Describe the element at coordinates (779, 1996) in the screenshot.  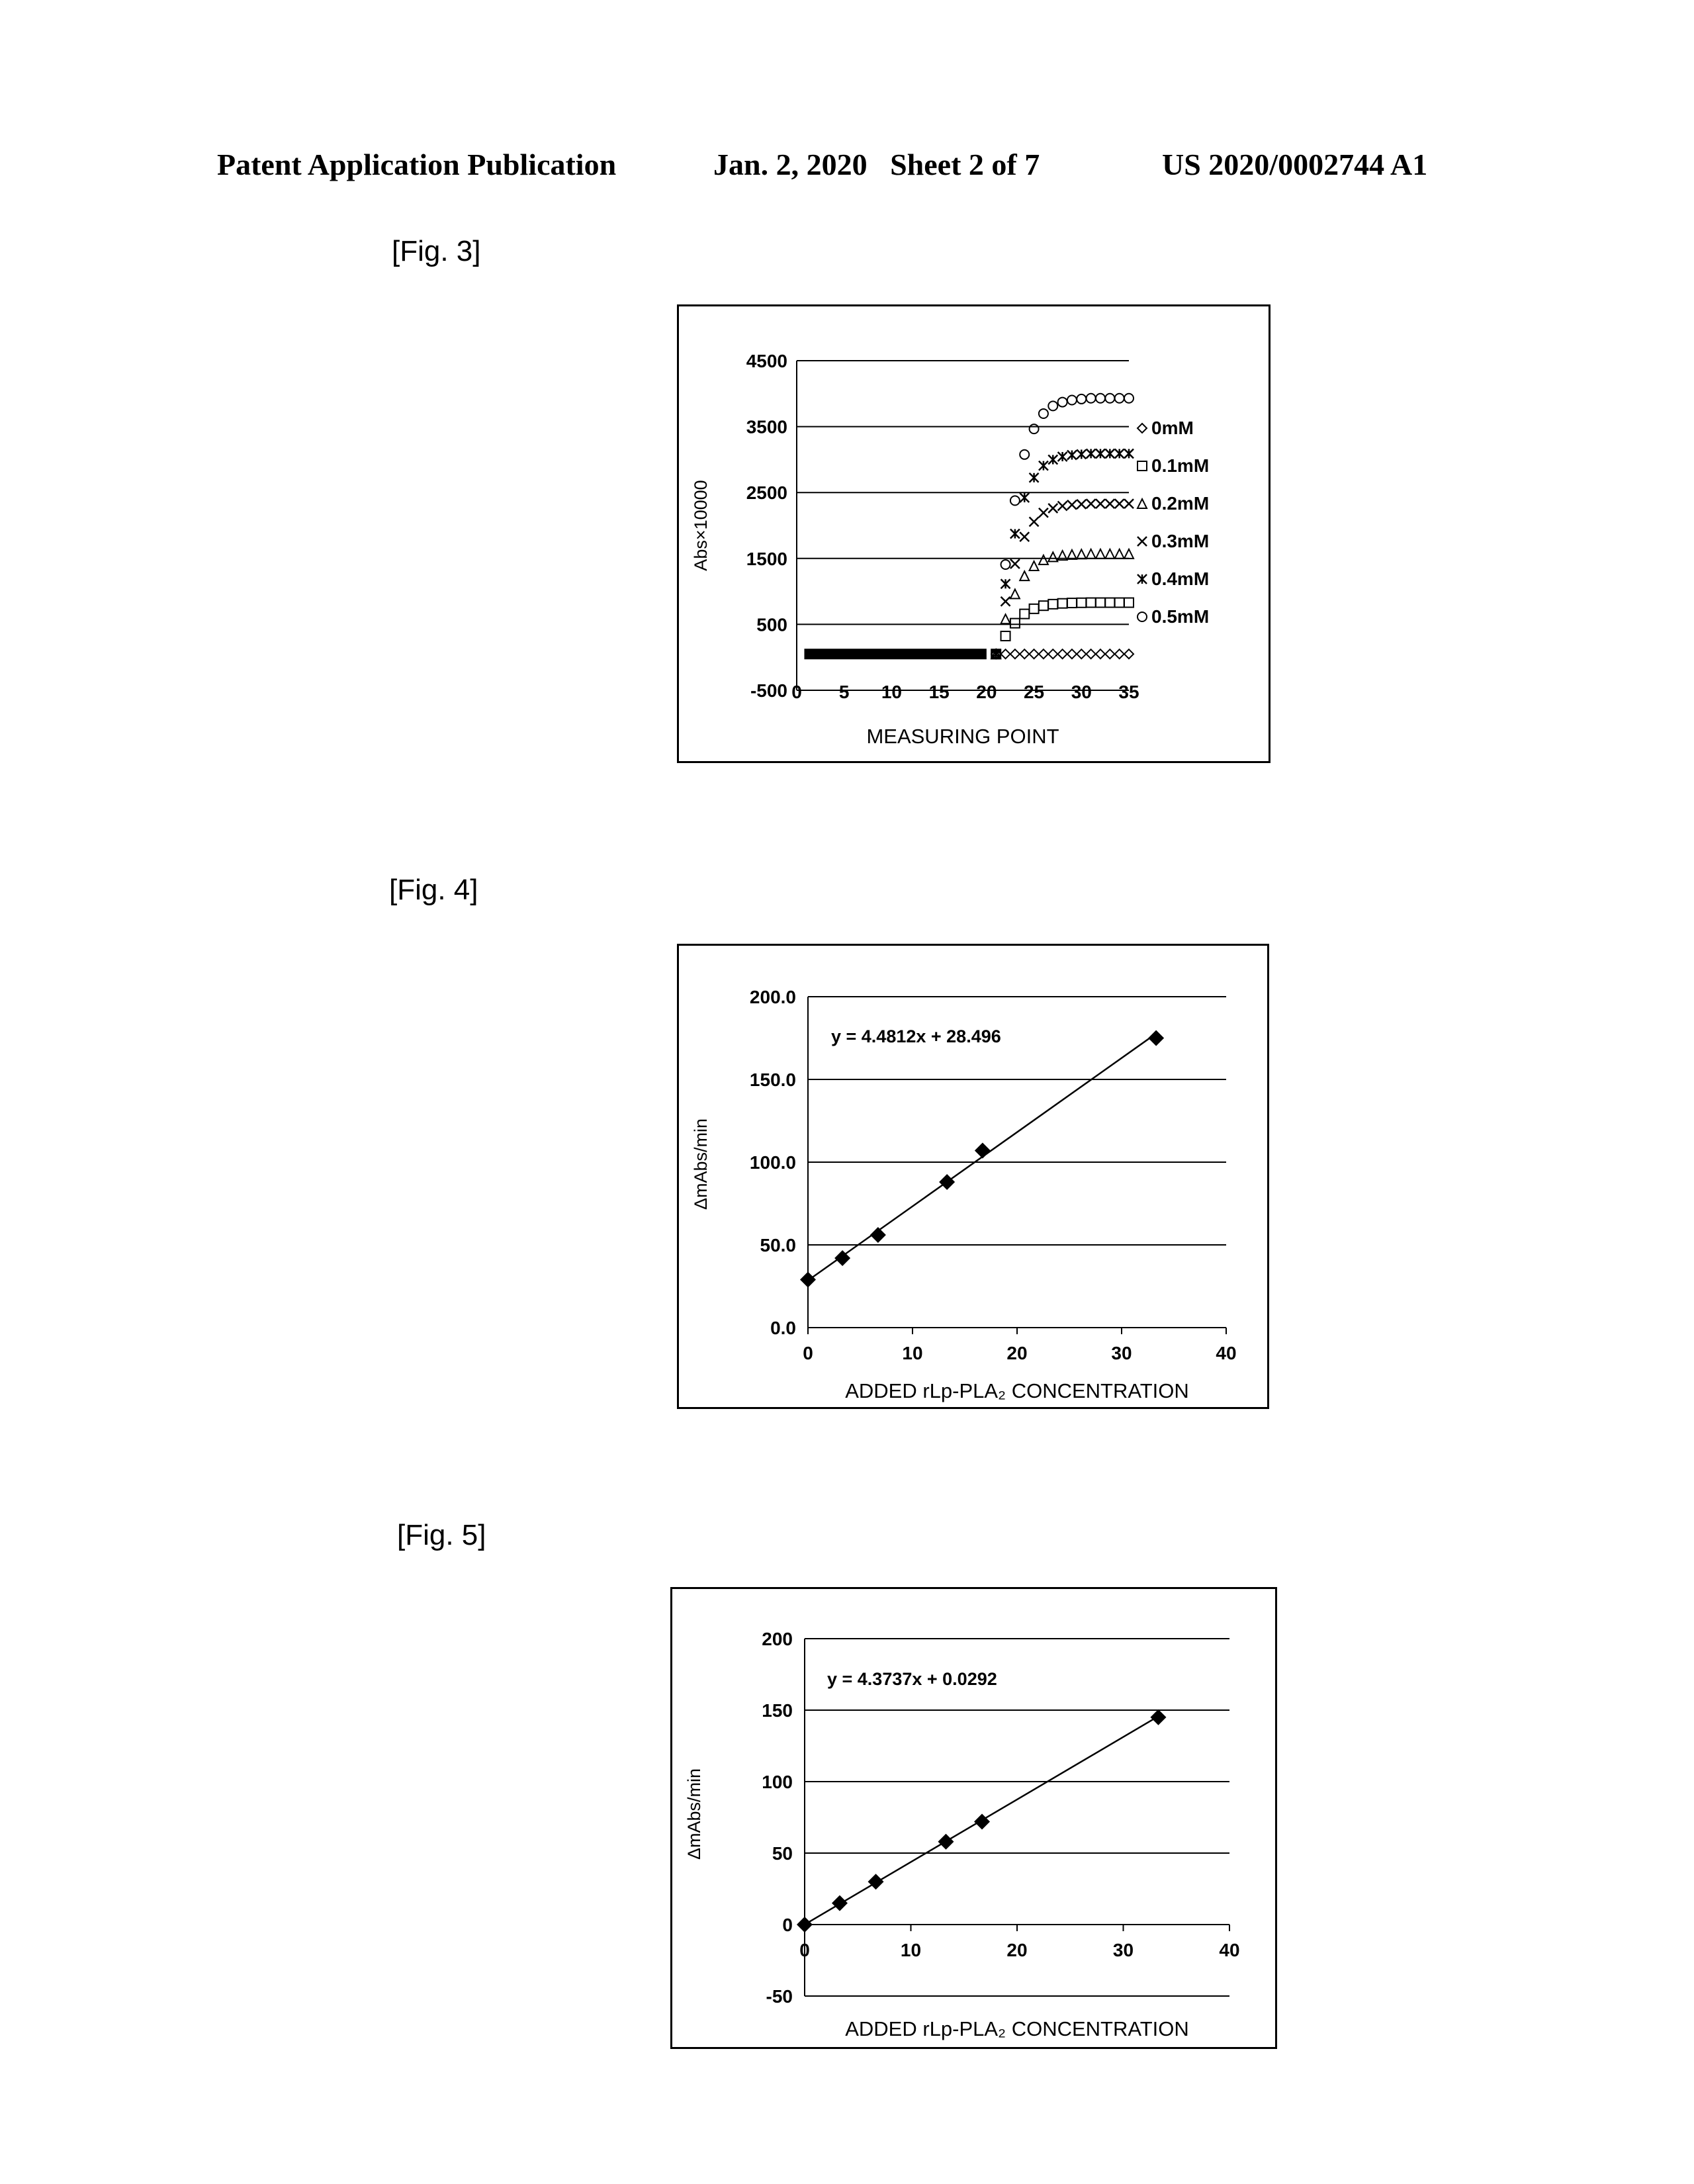
I see `y-tick-label: -50` at that location.